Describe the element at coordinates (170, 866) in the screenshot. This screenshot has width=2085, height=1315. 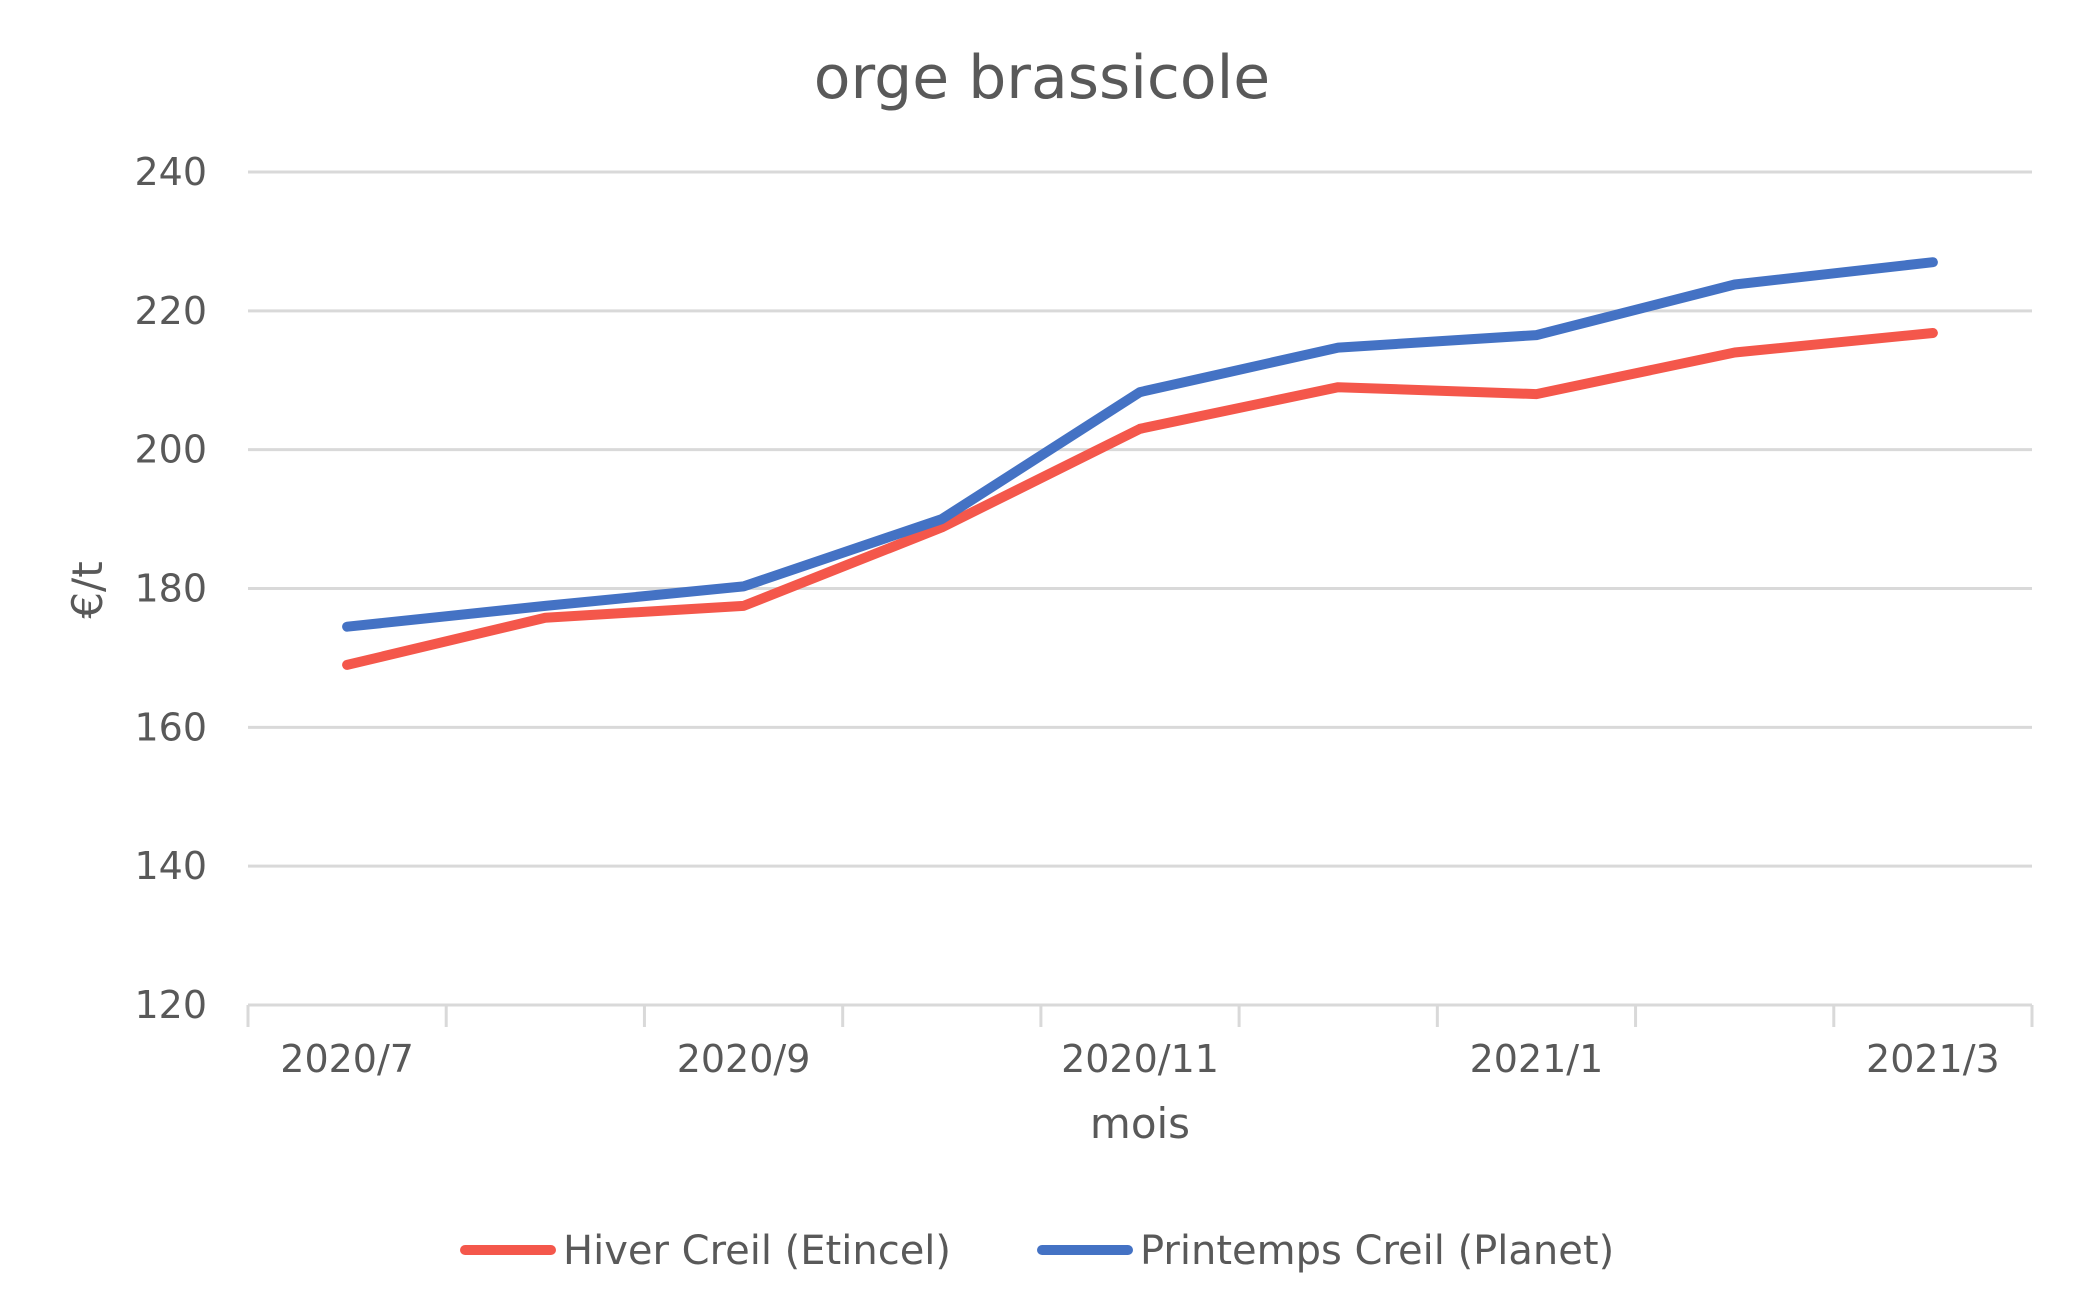
I see `y-tick-label: 140` at that location.